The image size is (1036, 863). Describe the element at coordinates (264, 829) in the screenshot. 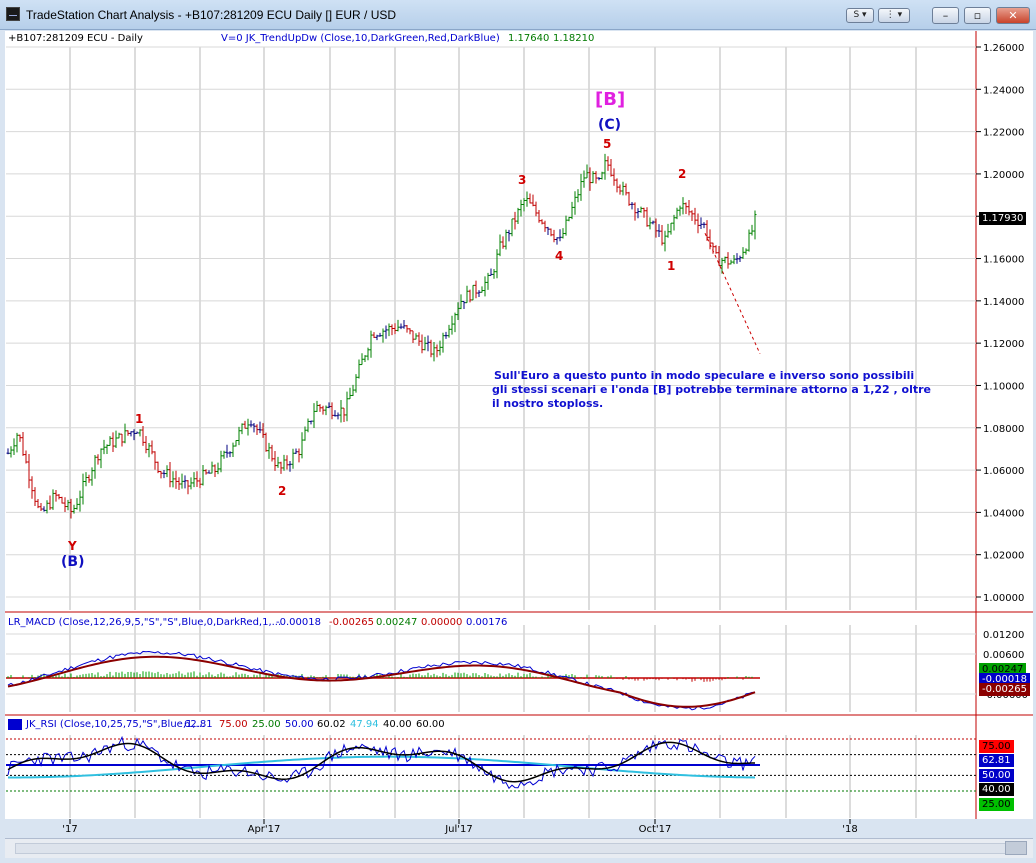

I see `x-tick-label: Apr'17` at that location.